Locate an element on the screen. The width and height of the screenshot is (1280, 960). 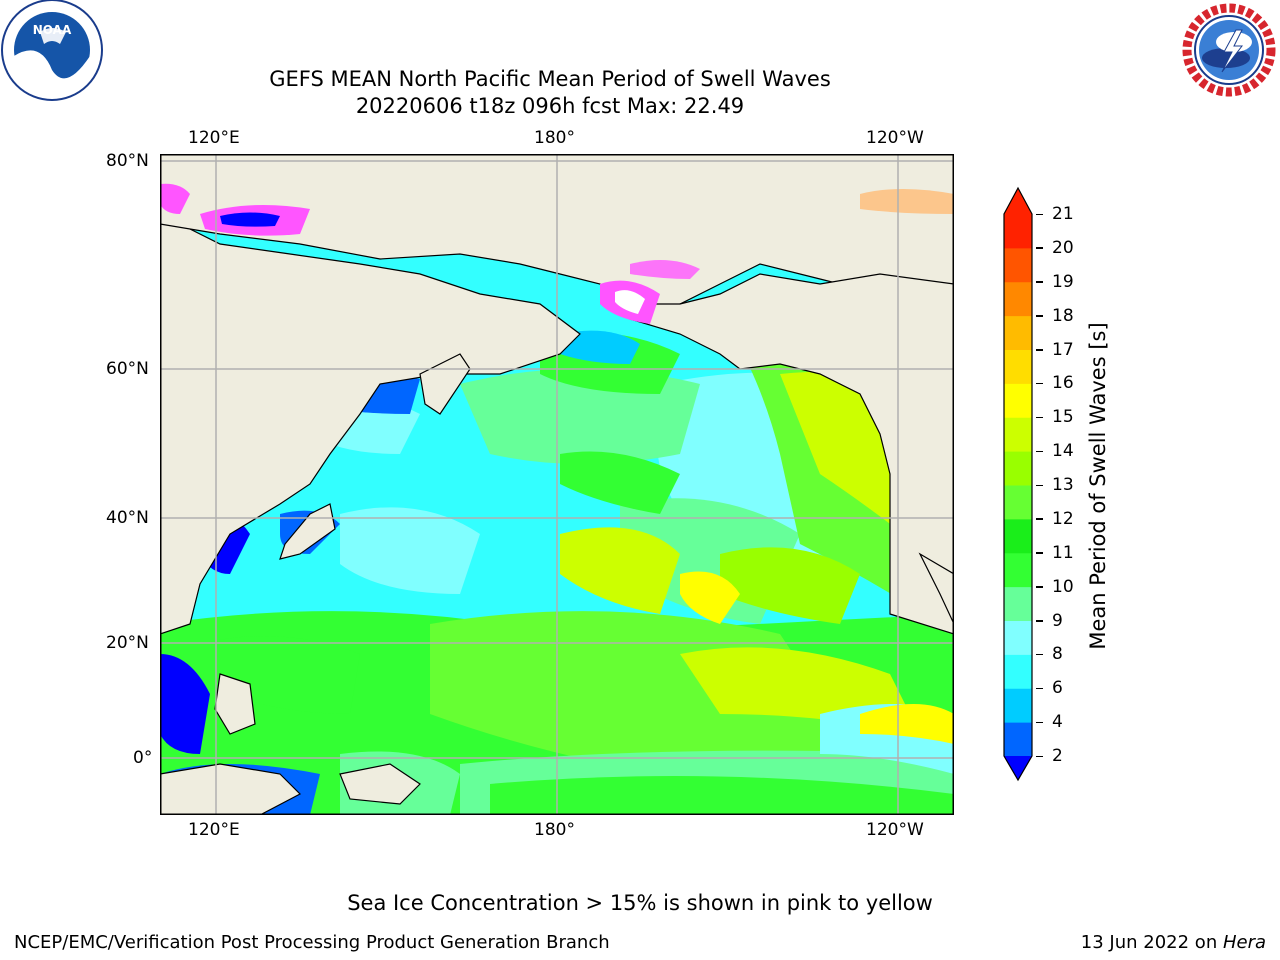
colorbar-tick-label: 12 is located at coordinates (1063, 518).